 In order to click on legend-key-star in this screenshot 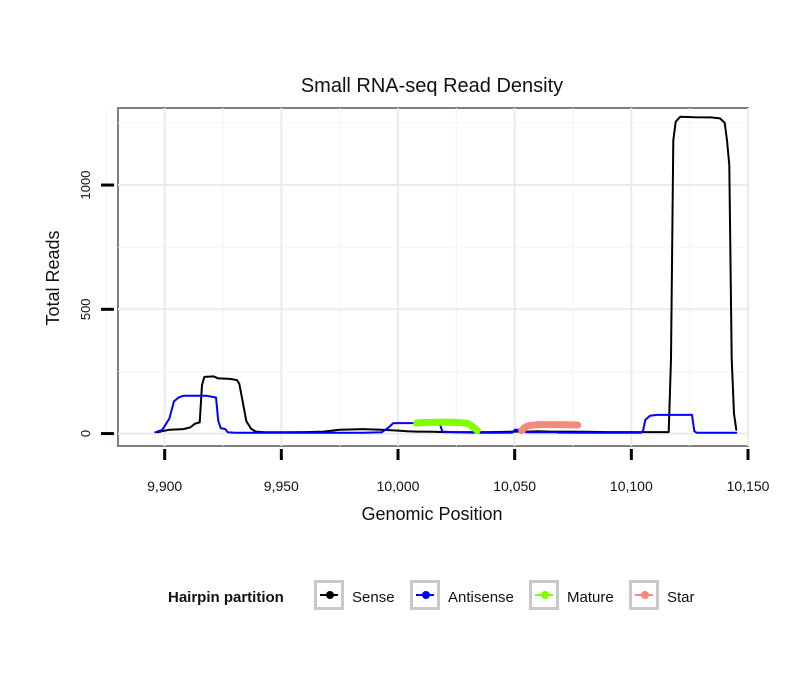, I will do `click(644, 595)`.